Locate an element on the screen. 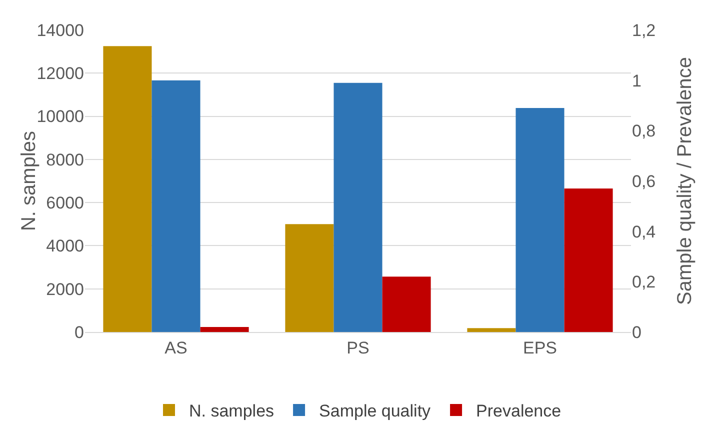 This screenshot has width=726, height=441. y-tick-label: 12000 is located at coordinates (60, 74).